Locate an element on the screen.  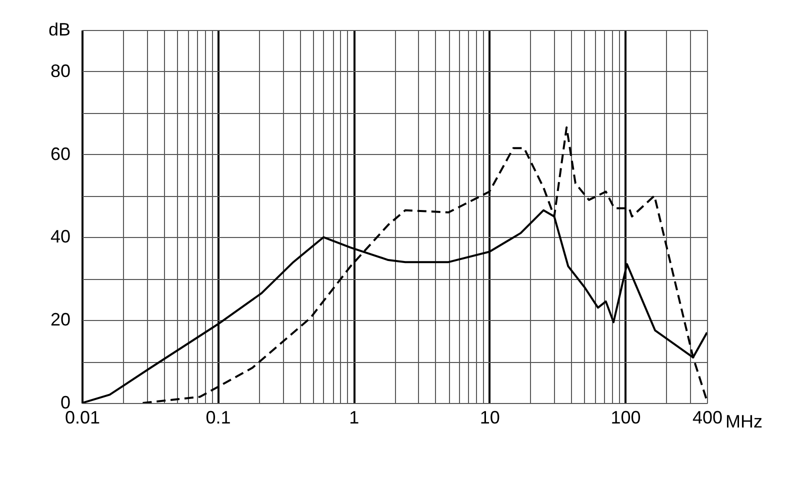
y-tick-label: 20 is located at coordinates (60, 320).